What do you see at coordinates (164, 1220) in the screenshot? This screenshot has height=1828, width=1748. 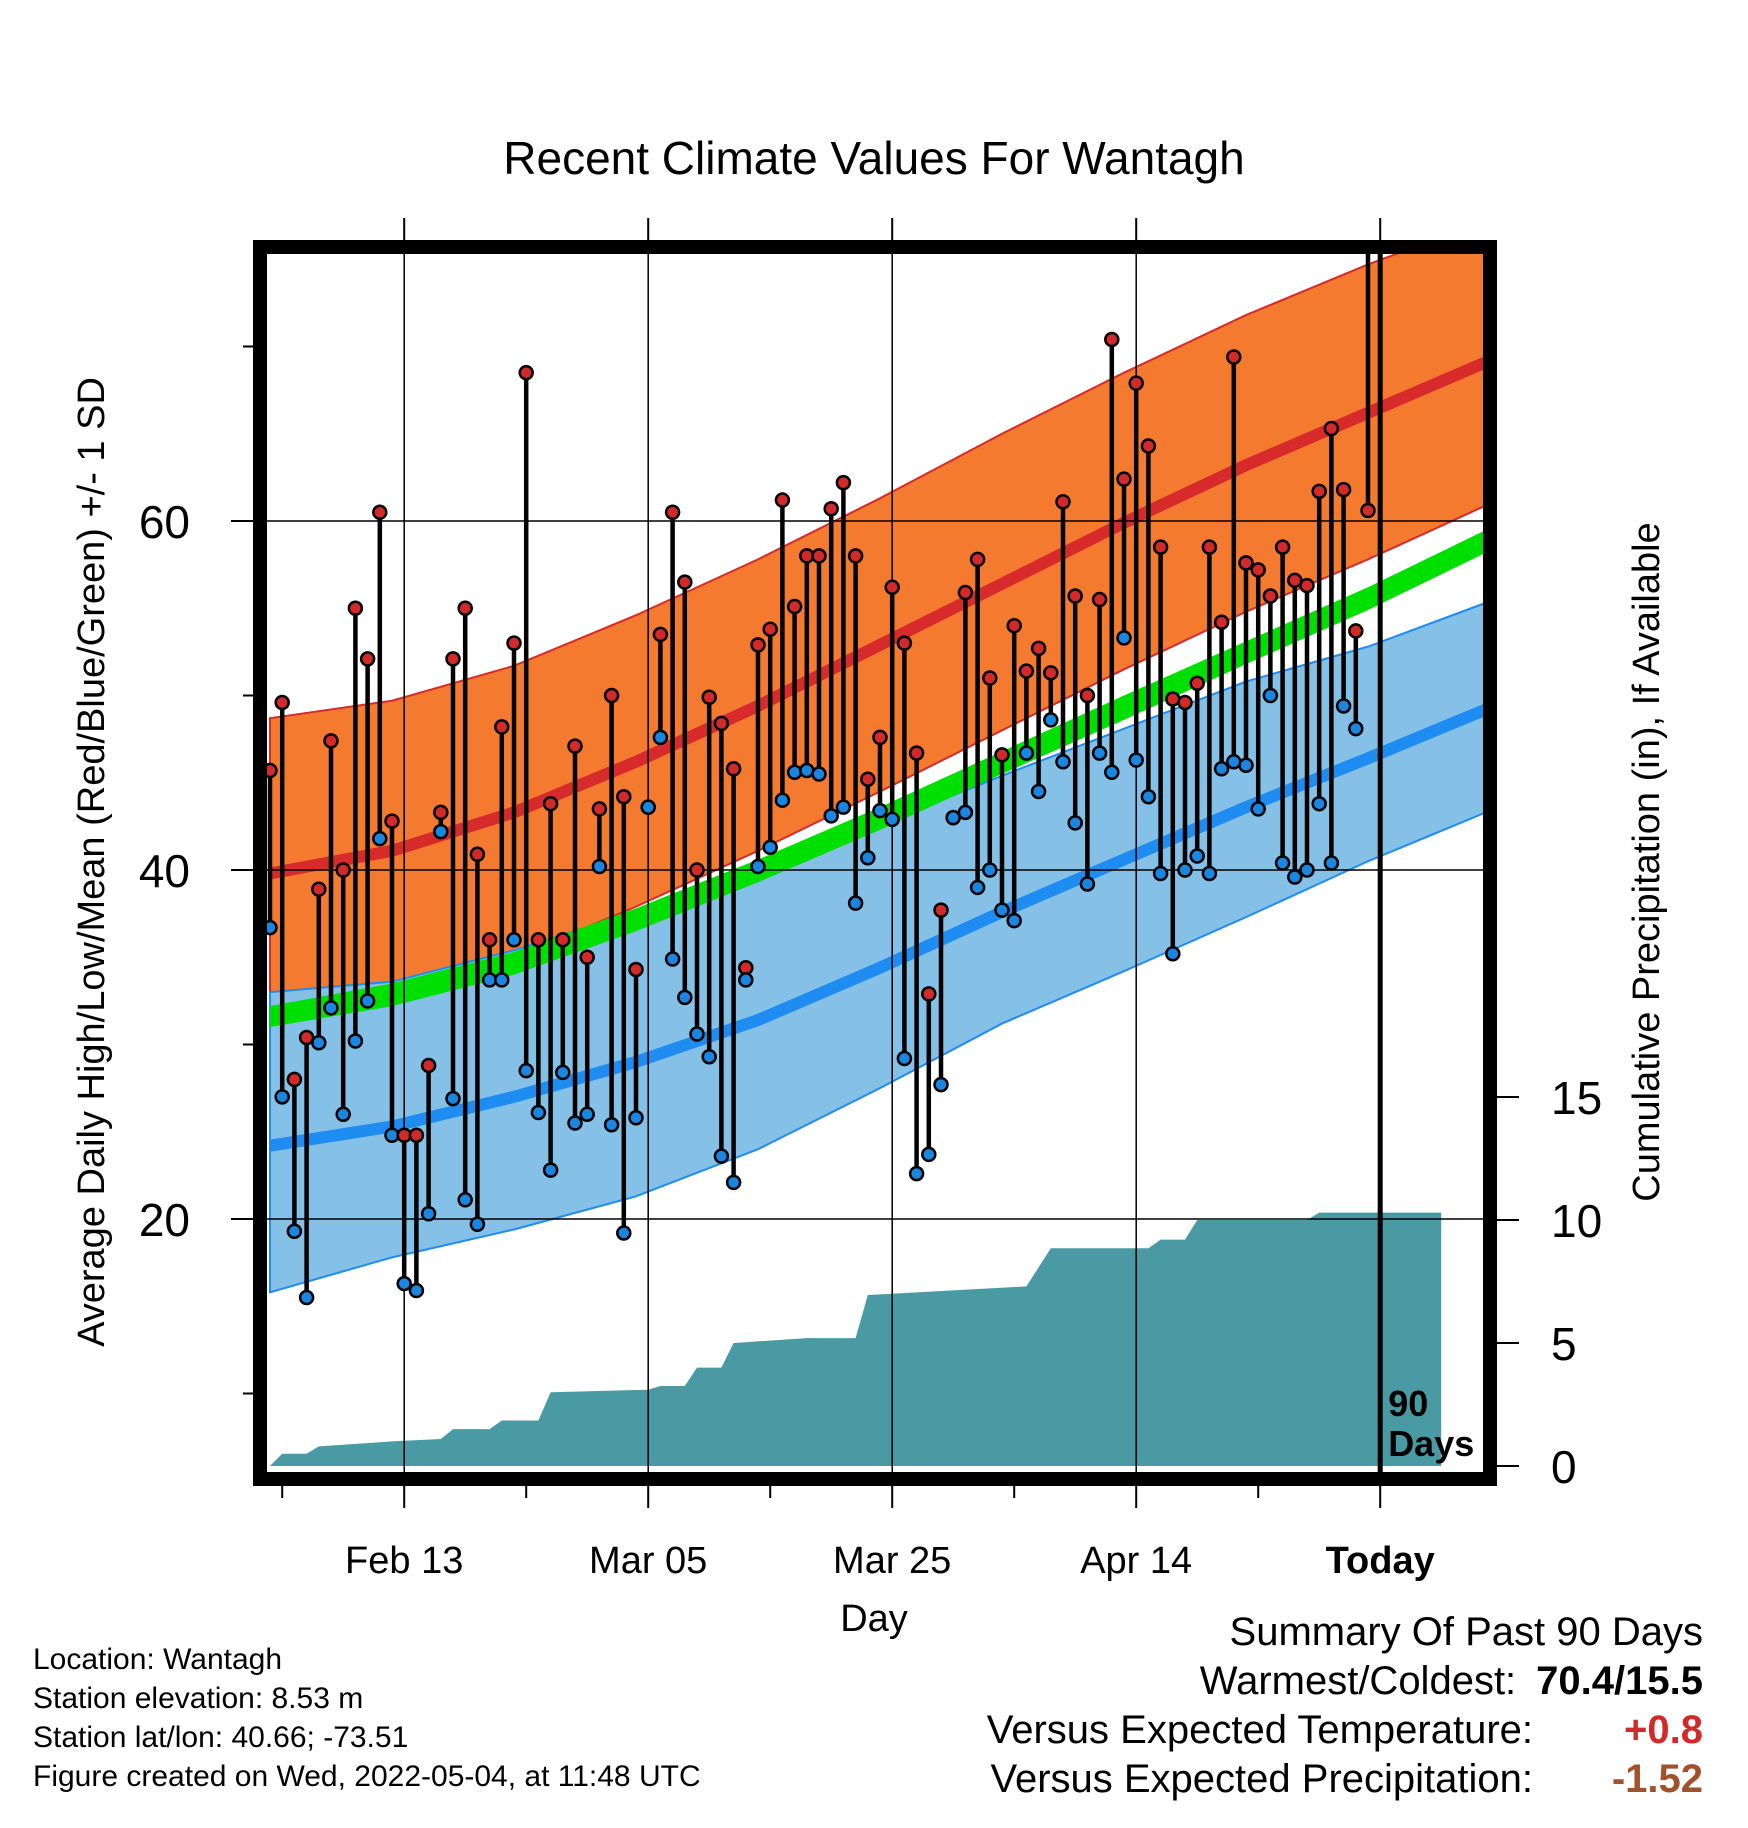 I see `y-tick-label: 20` at bounding box center [164, 1220].